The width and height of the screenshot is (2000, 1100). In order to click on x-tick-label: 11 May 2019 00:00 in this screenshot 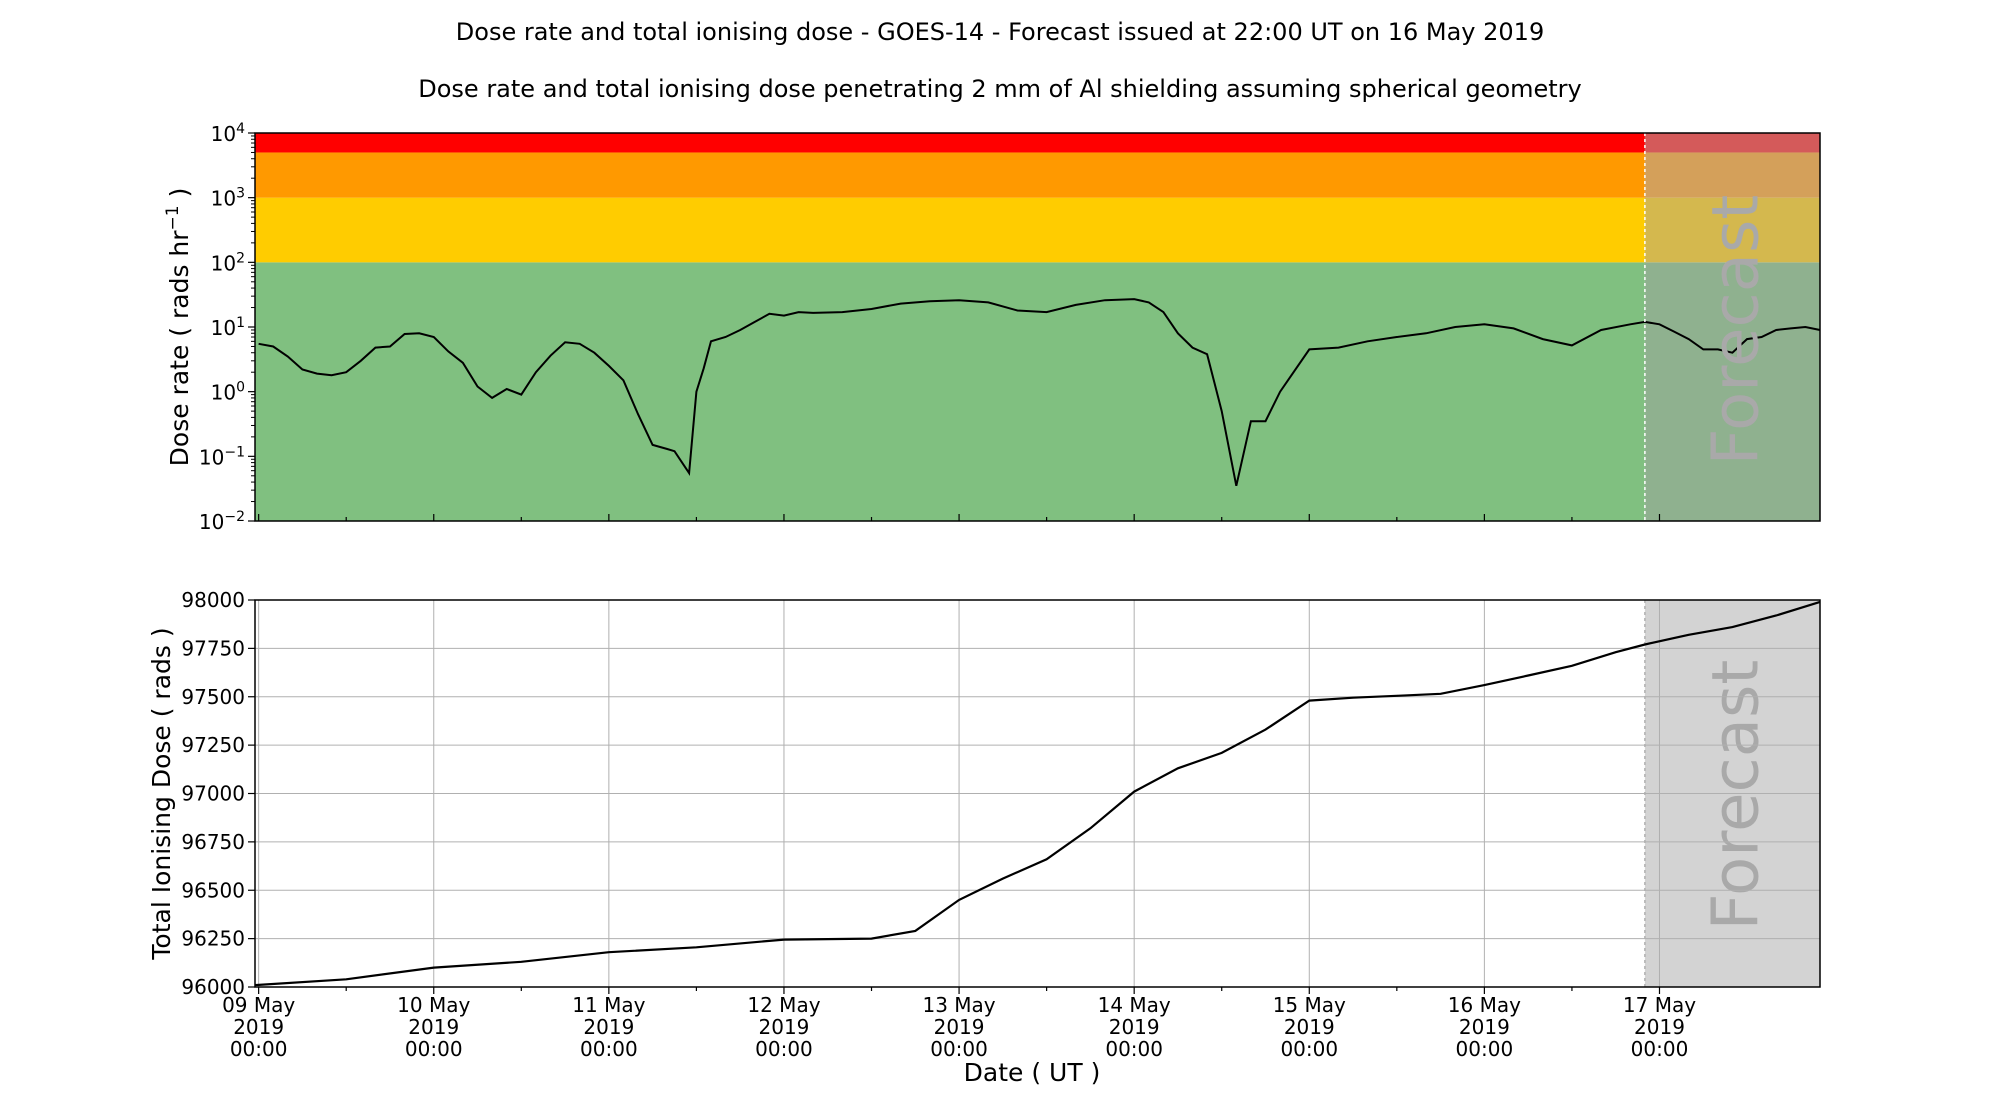, I will do `click(608, 1027)`.